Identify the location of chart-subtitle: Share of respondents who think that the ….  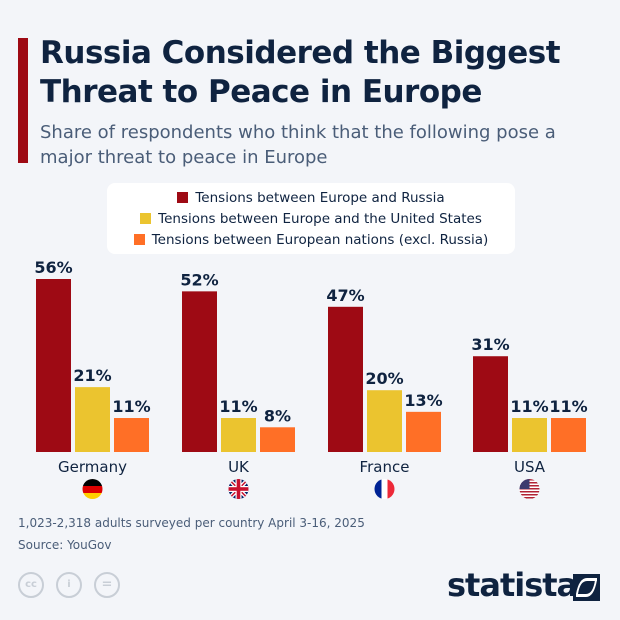
(298, 145).